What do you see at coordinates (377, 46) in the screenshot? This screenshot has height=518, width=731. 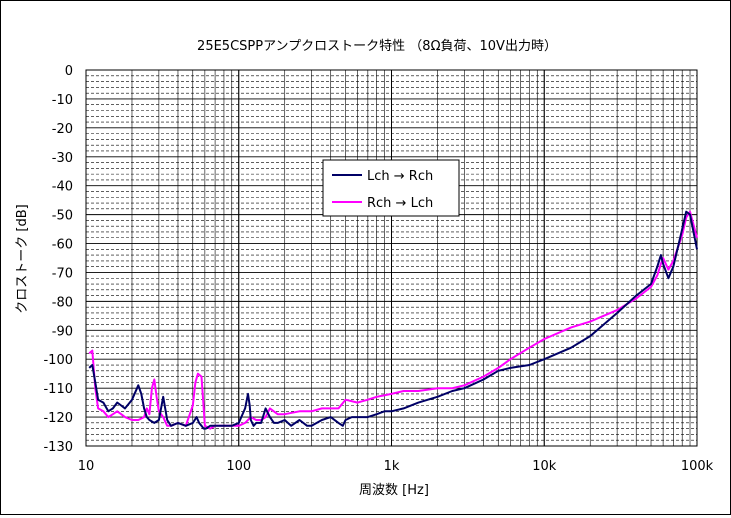 I see `chart-title: 25E5CSPPアンプクロストーク特性 （8Ω負荷、10V出力時）` at bounding box center [377, 46].